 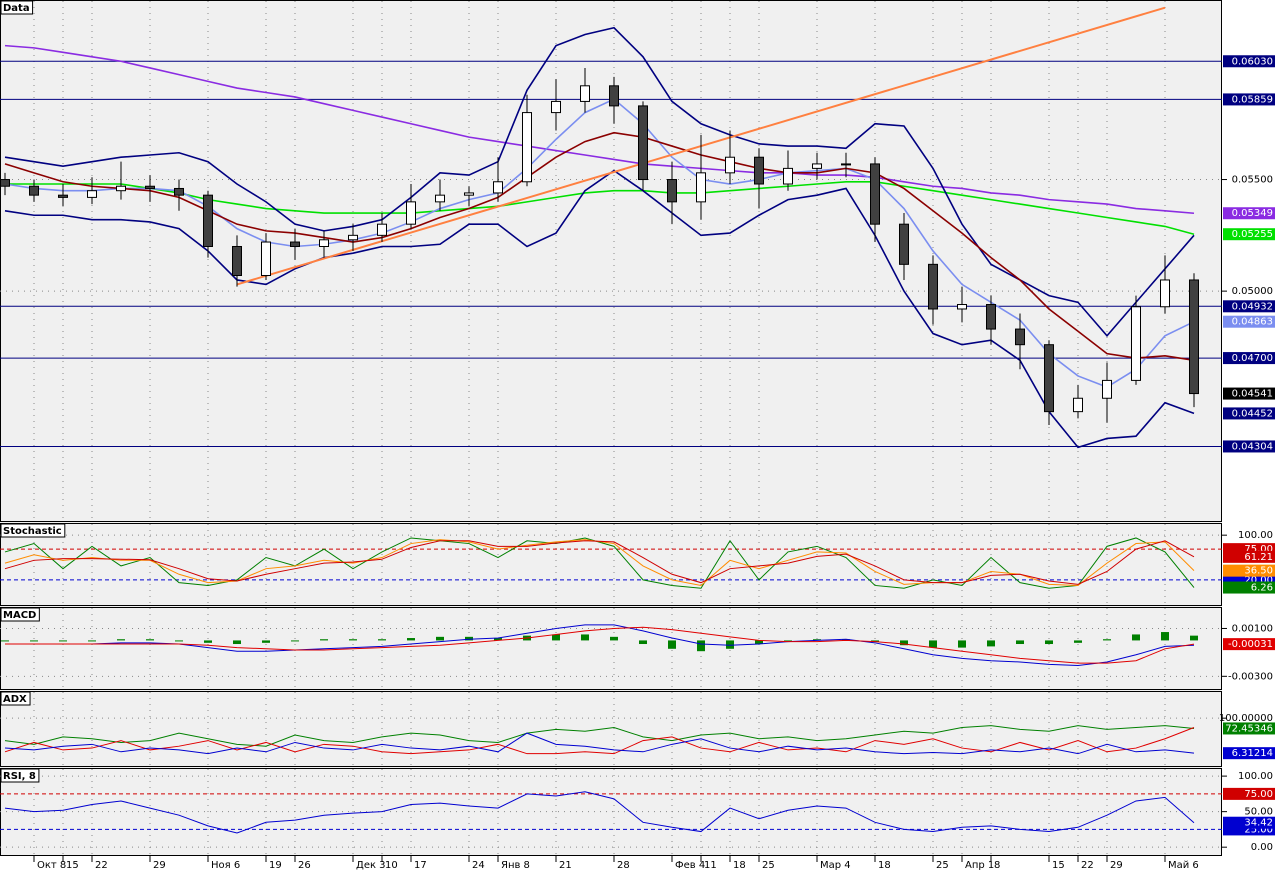 What do you see at coordinates (478, 865) in the screenshot?
I see `x-tick-label: 24` at bounding box center [478, 865].